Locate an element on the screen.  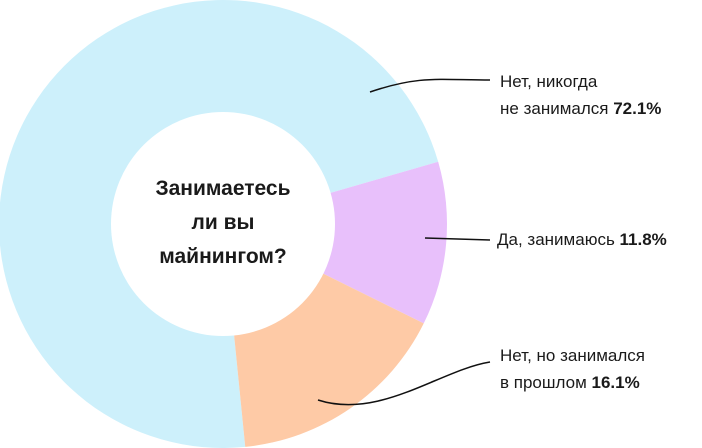
category-label: Нет, но занимался в прошлом is located at coordinates (572, 369).